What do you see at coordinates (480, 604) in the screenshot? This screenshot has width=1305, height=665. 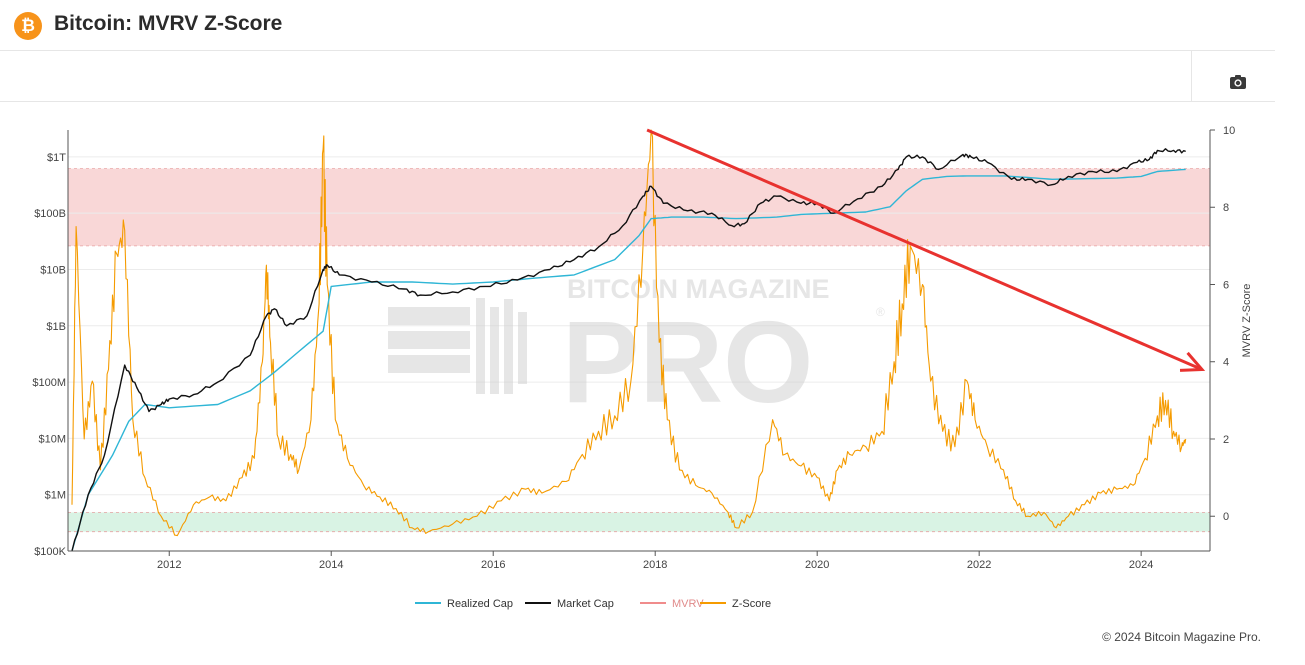 I see `legend-label: Realized Cap` at bounding box center [480, 604].